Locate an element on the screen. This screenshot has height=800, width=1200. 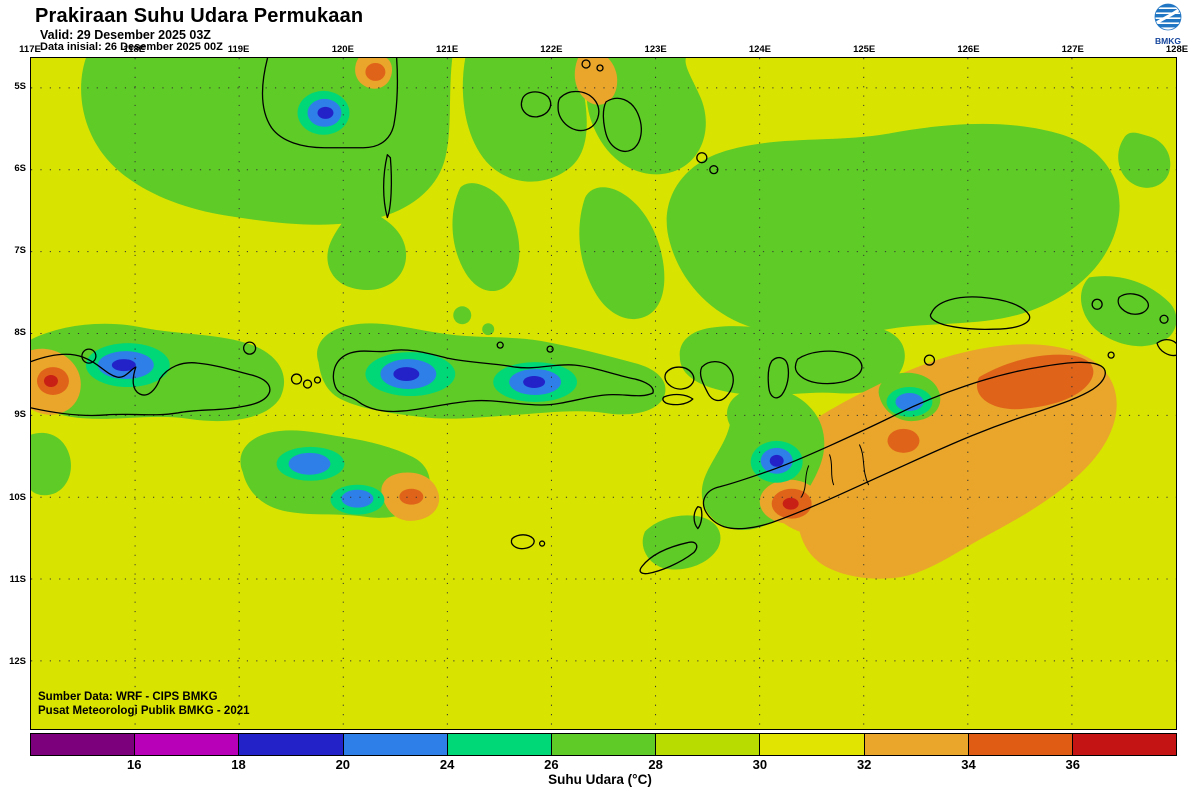
bmkg-logo-label: BMKG is located at coordinates (1168, 41).